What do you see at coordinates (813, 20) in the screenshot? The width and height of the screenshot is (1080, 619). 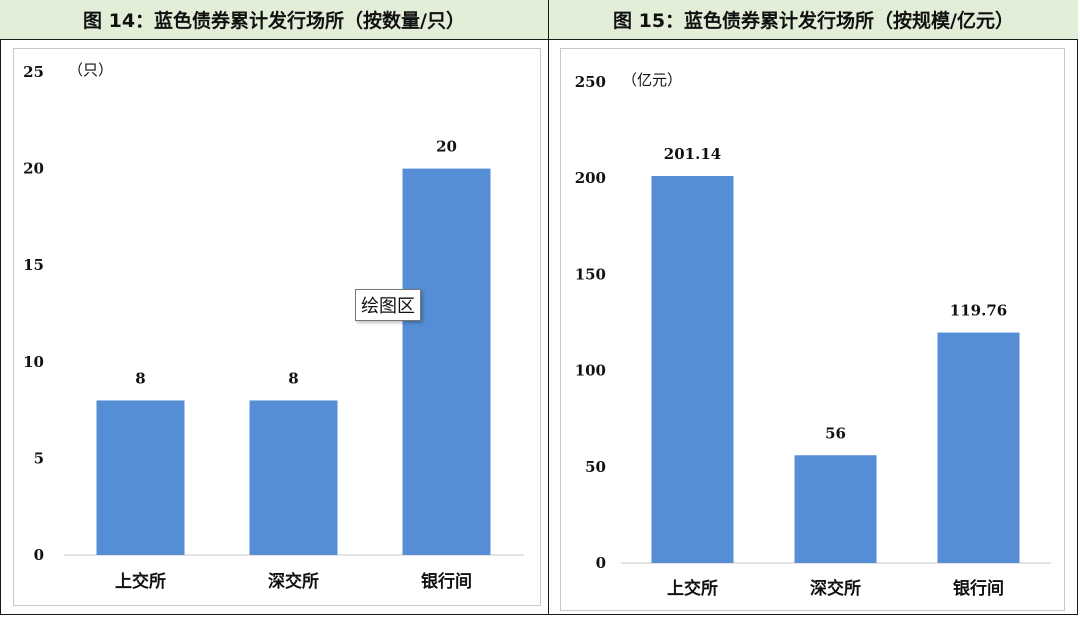 I see `chart-title-right: 图 15：蓝色债券累计发行场所（按规模/亿元）` at bounding box center [813, 20].